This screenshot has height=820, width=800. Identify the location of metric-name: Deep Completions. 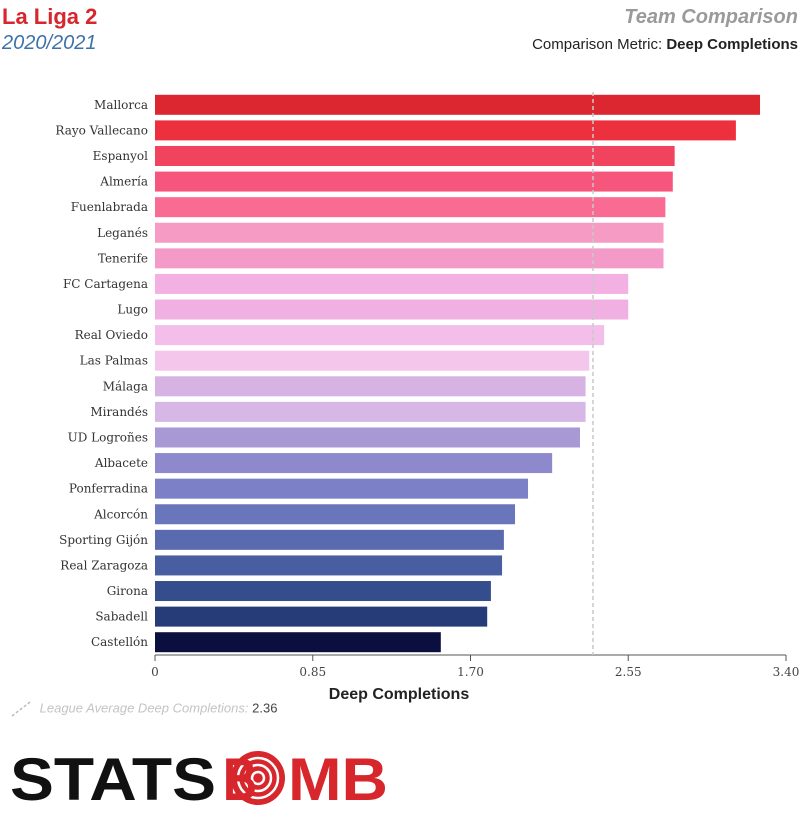
(732, 44).